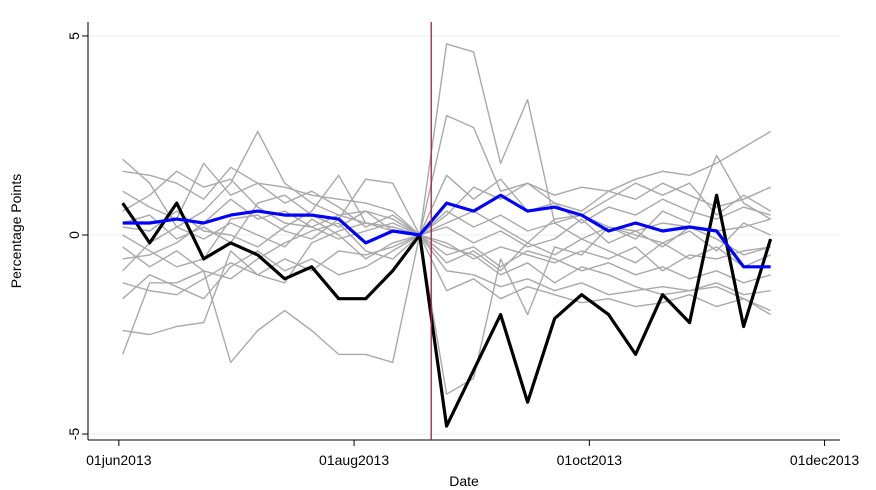 The width and height of the screenshot is (876, 490). What do you see at coordinates (74, 434) in the screenshot?
I see `y-tick-label: -5` at bounding box center [74, 434].